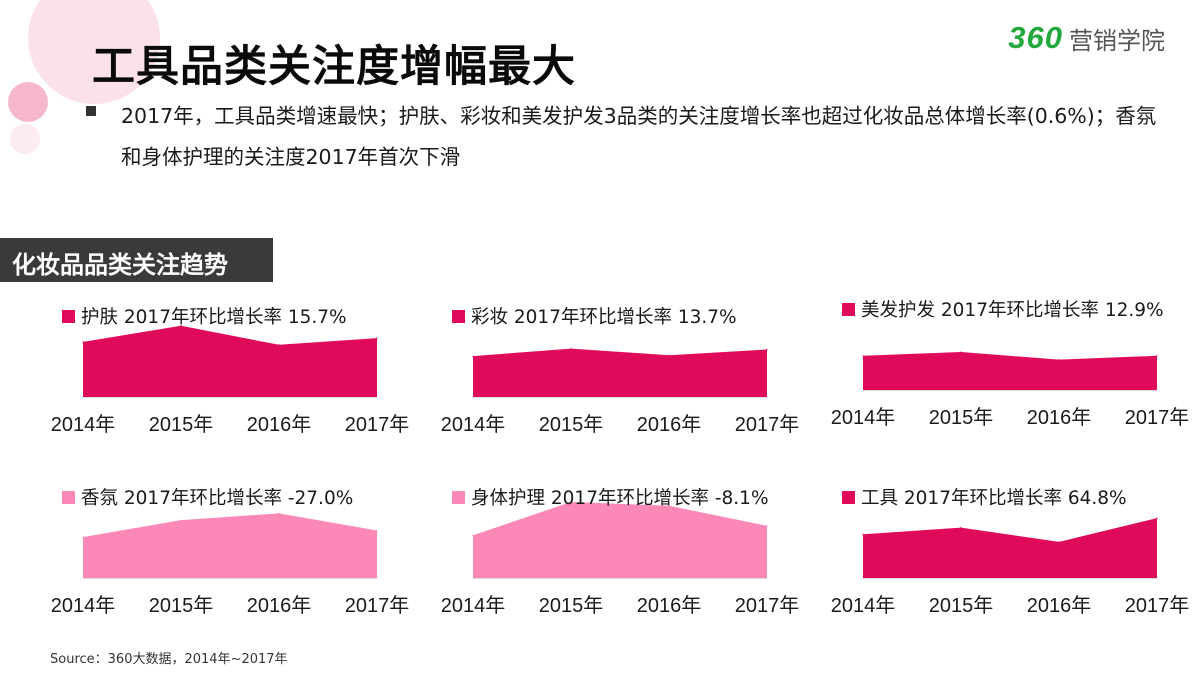  What do you see at coordinates (28, 102) in the screenshot?
I see `decor-circle-small` at bounding box center [28, 102].